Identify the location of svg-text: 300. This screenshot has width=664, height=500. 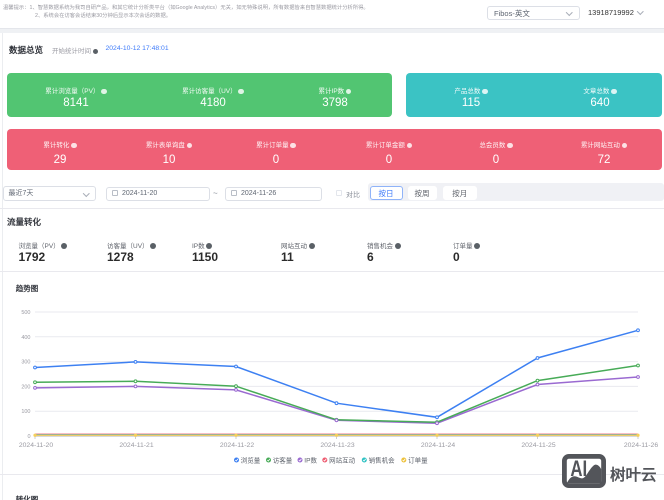
(25, 363).